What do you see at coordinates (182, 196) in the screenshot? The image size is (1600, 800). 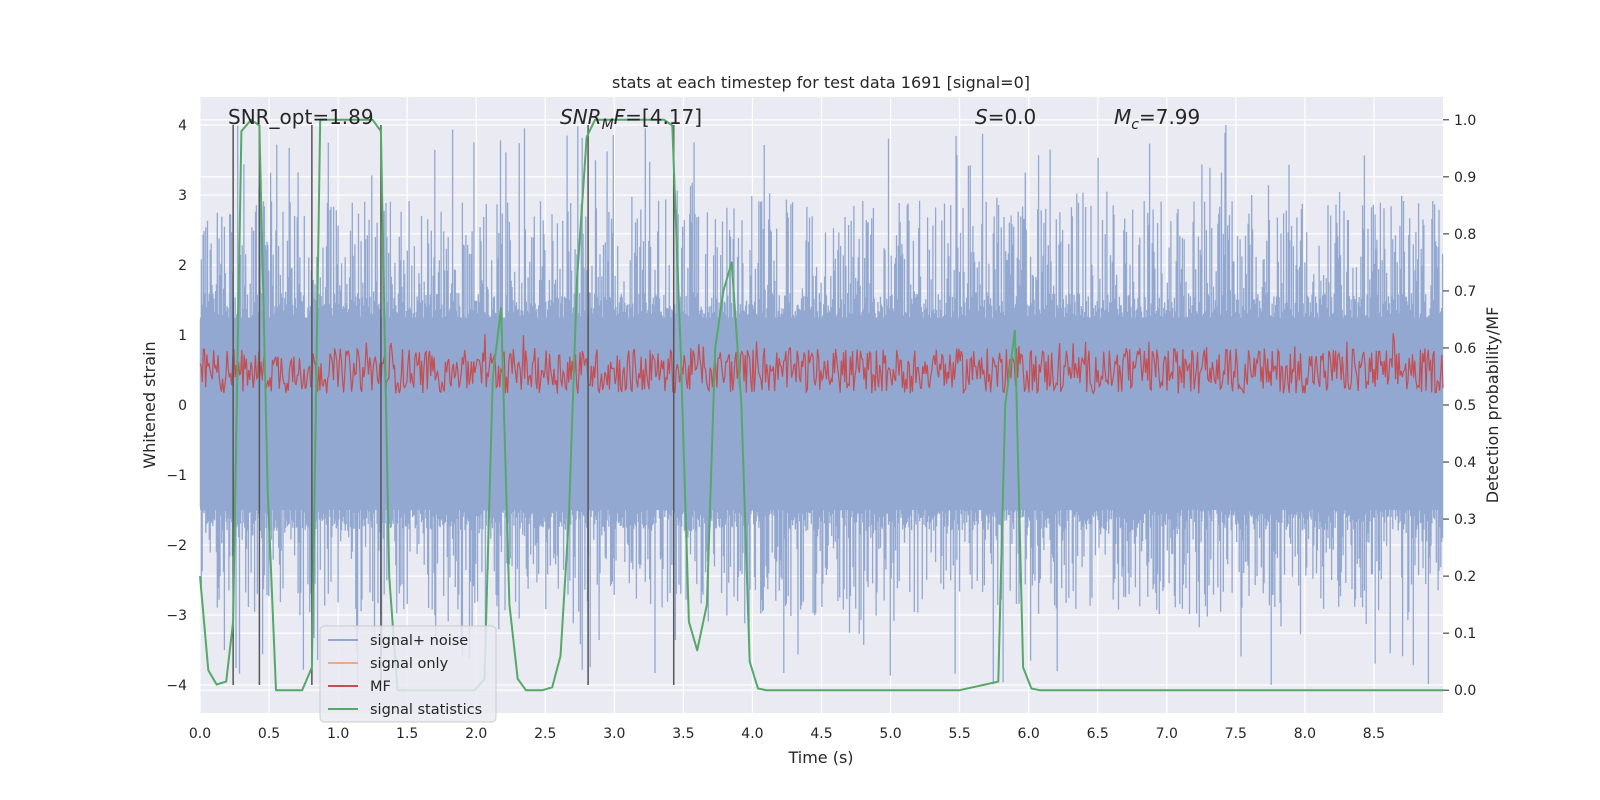 I see `y-left-tick-label-1: 3` at bounding box center [182, 196].